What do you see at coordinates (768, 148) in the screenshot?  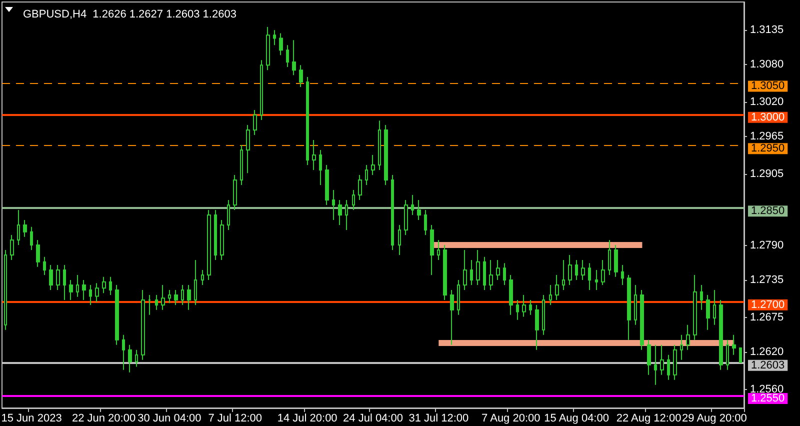 I see `ref-line-label: 1.2950` at bounding box center [768, 148].